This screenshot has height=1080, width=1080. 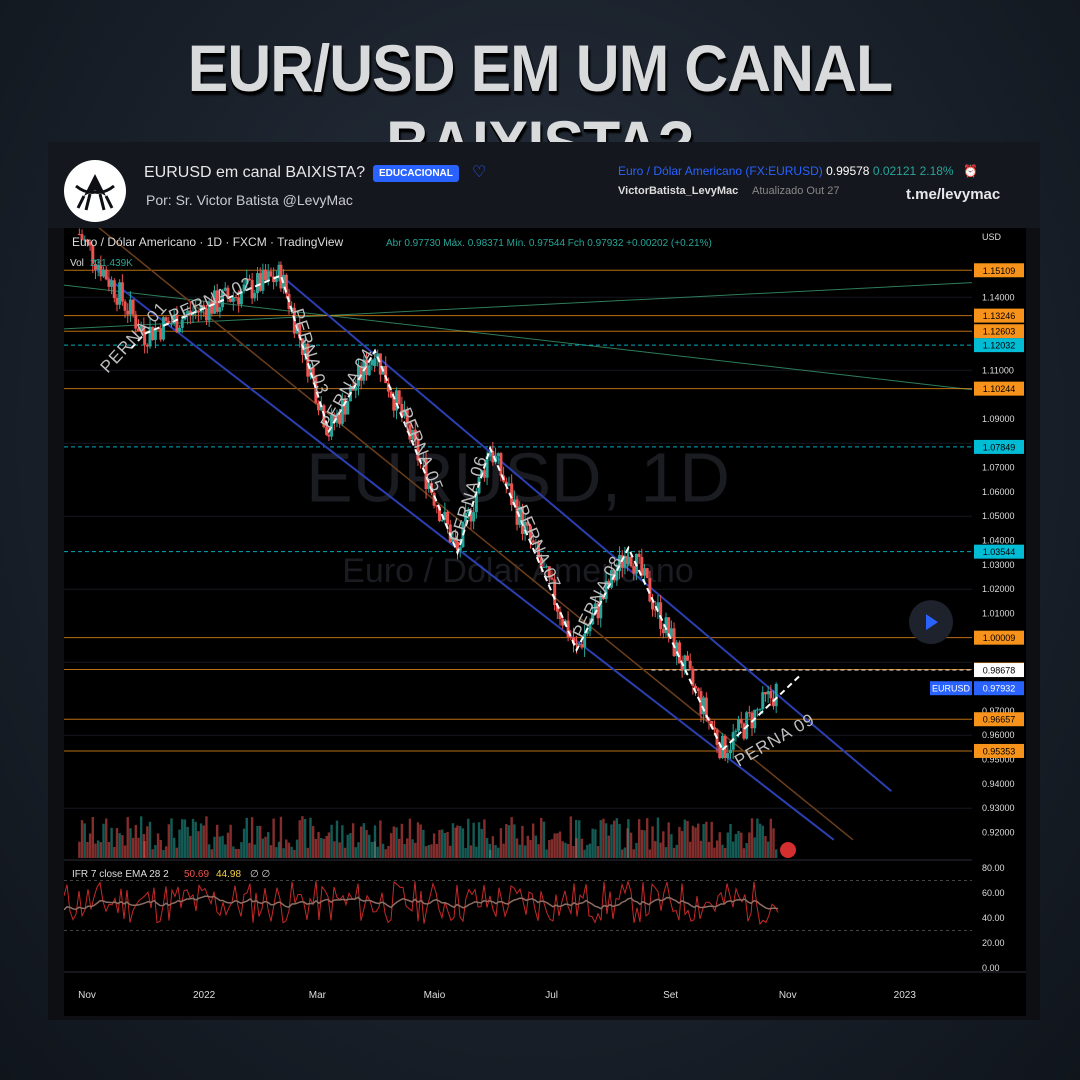 I want to click on like-heart-icon: ♡, so click(x=479, y=172).